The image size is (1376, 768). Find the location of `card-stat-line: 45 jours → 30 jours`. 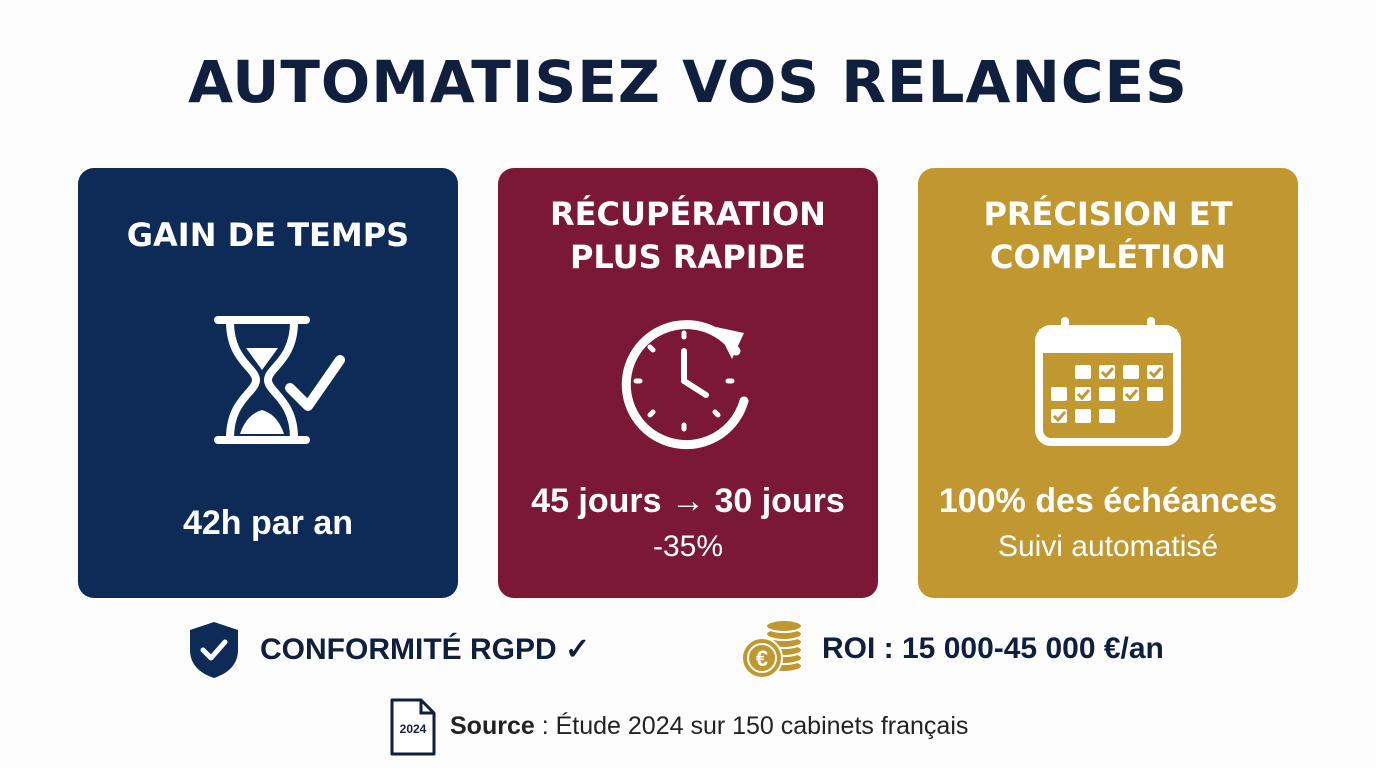

card-stat-line: 45 jours → 30 jours is located at coordinates (688, 501).